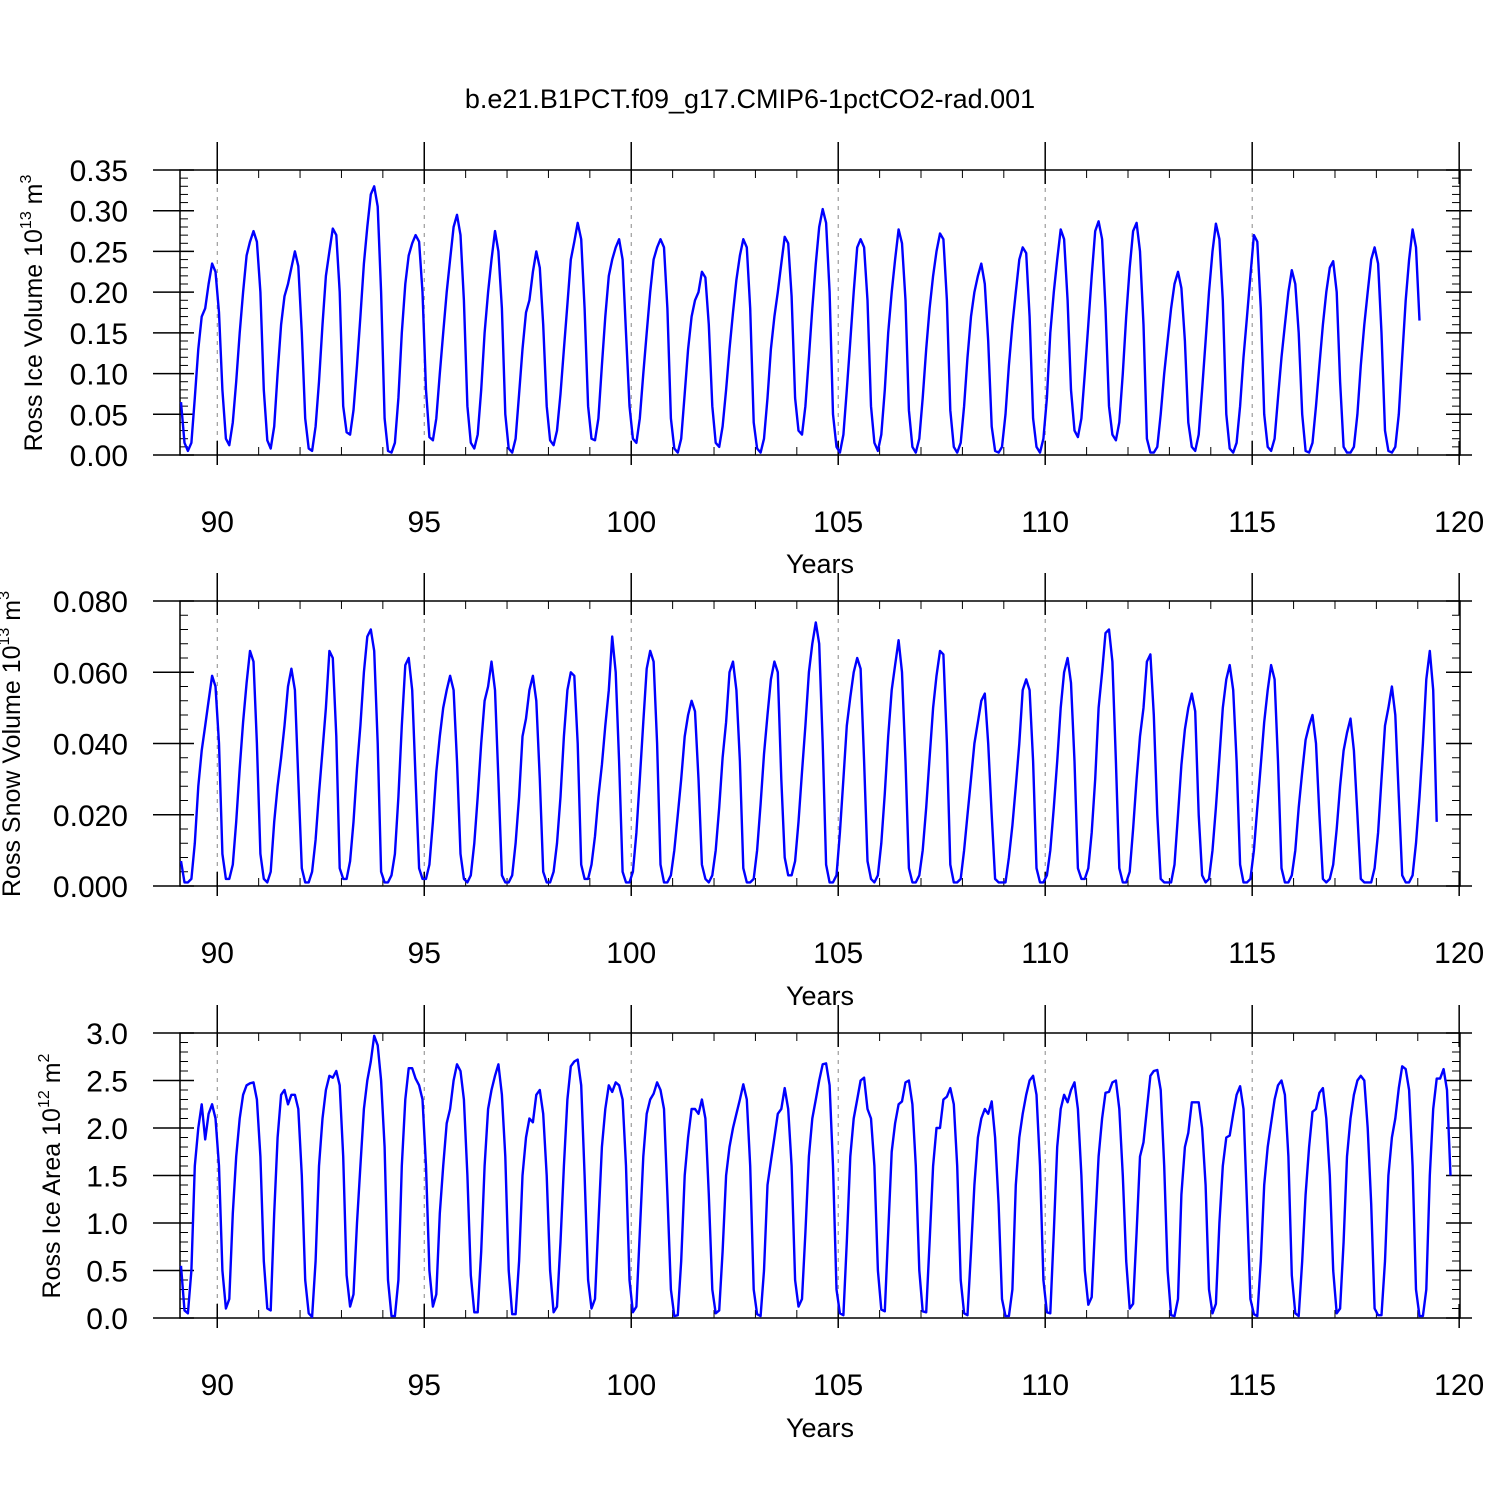 This screenshot has height=1500, width=1500. I want to click on y-tick-label: 0.000, so click(90, 887).